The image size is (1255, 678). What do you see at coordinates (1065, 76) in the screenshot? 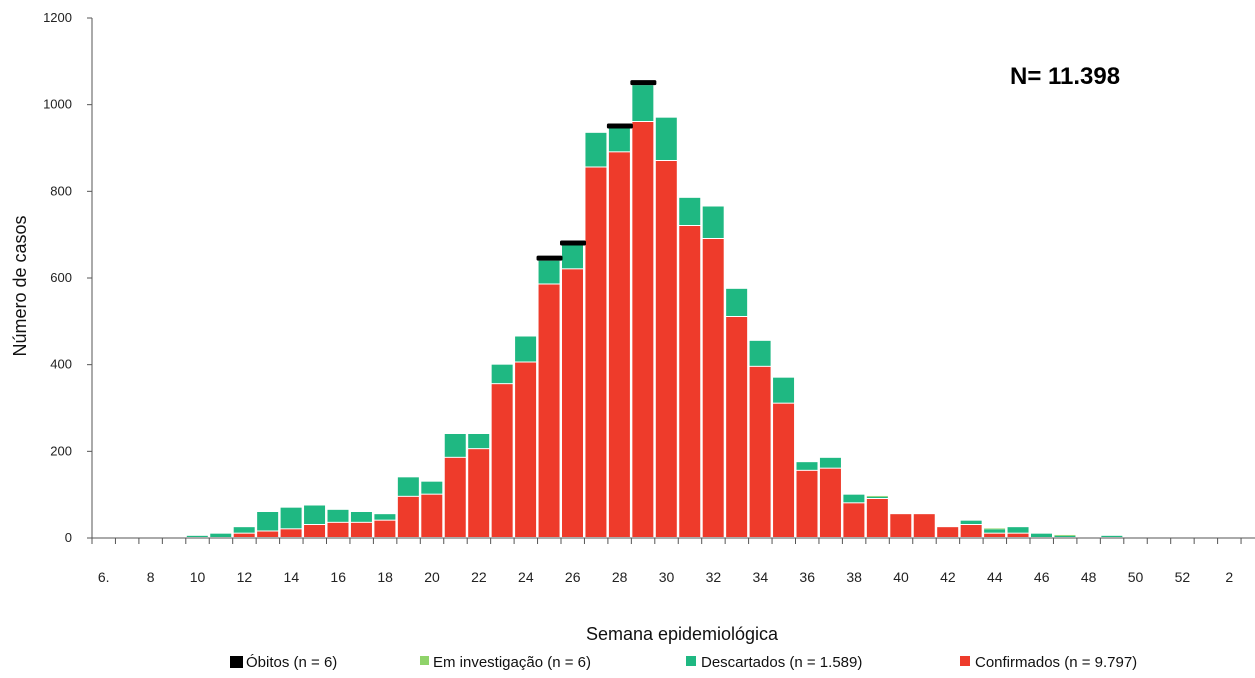
I see `total-cases-annotation: N= 11.398` at bounding box center [1065, 76].